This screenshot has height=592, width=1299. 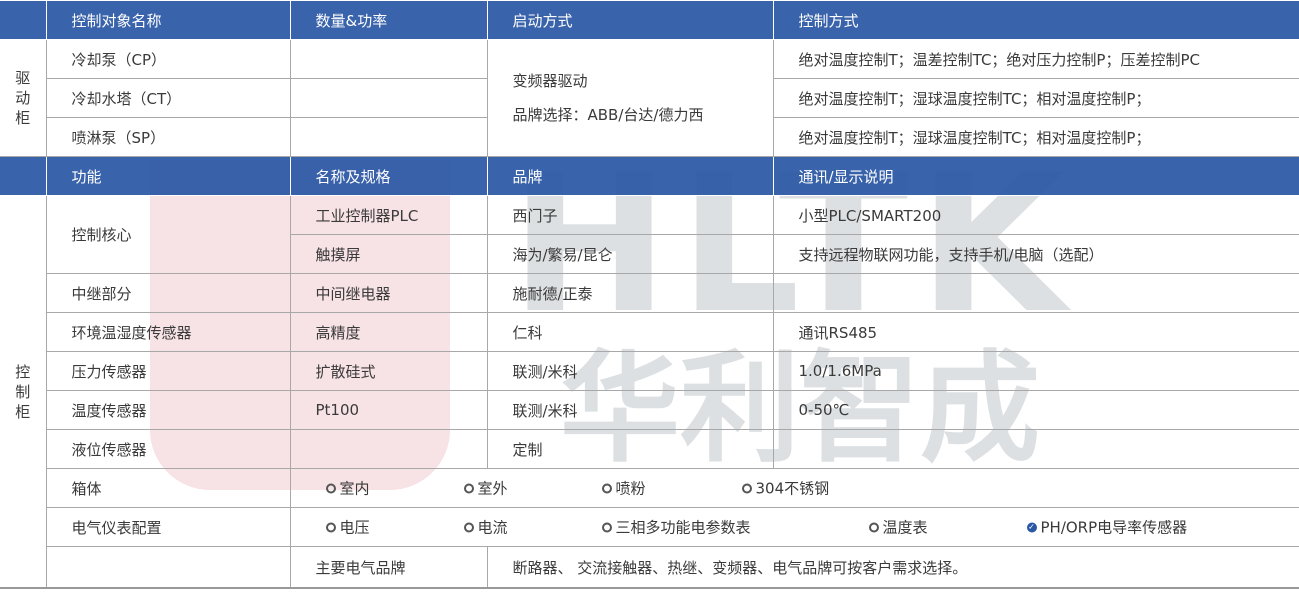 I want to click on option-power-meter: 三相多功能电参数表, so click(x=676, y=527).